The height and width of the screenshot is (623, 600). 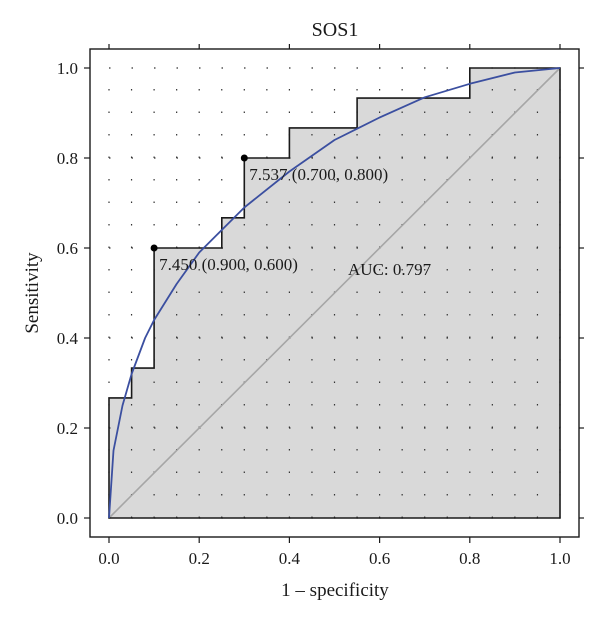 What do you see at coordinates (67, 68) in the screenshot?
I see `y-tick-label: 1.0` at bounding box center [67, 68].